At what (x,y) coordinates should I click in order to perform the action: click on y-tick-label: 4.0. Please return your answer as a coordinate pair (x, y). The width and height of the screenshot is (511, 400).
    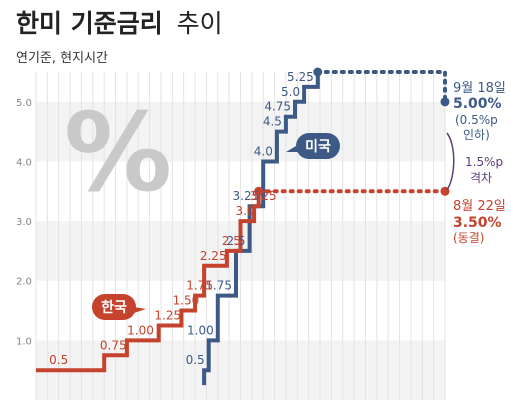
    Looking at the image, I should click on (24, 162).